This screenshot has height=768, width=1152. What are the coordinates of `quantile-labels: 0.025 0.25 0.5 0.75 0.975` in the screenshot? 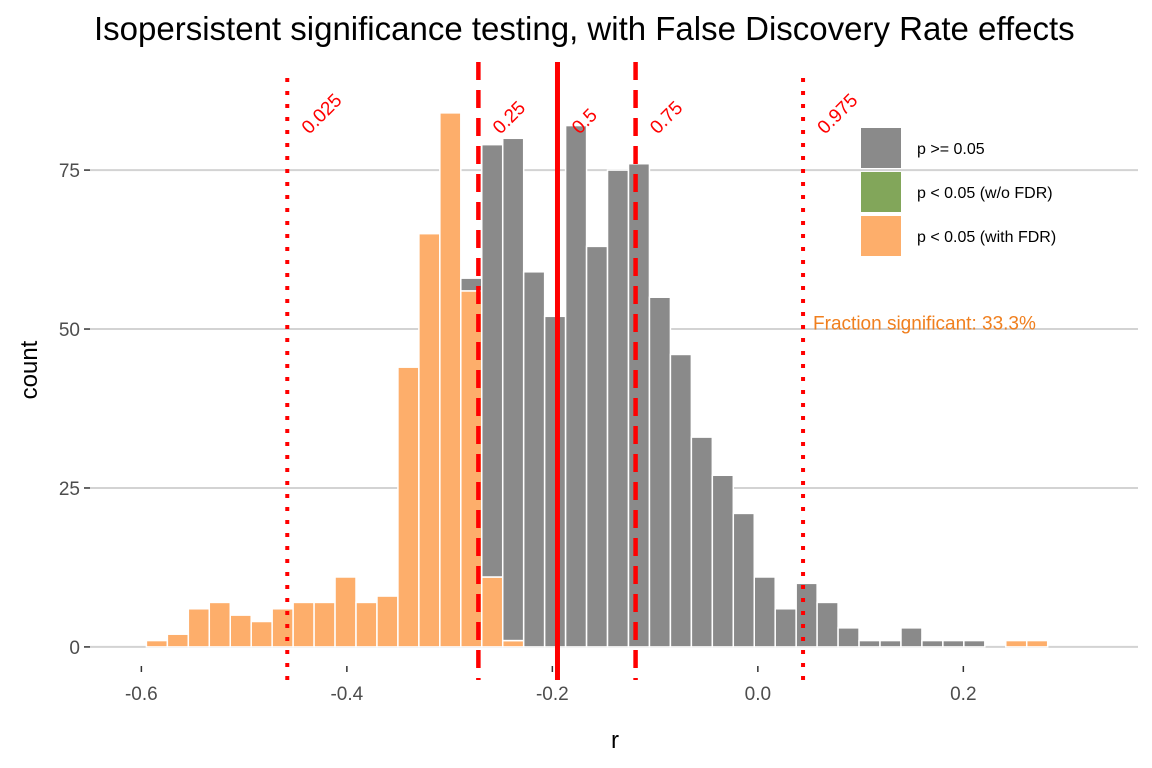 It's located at (580, 114).